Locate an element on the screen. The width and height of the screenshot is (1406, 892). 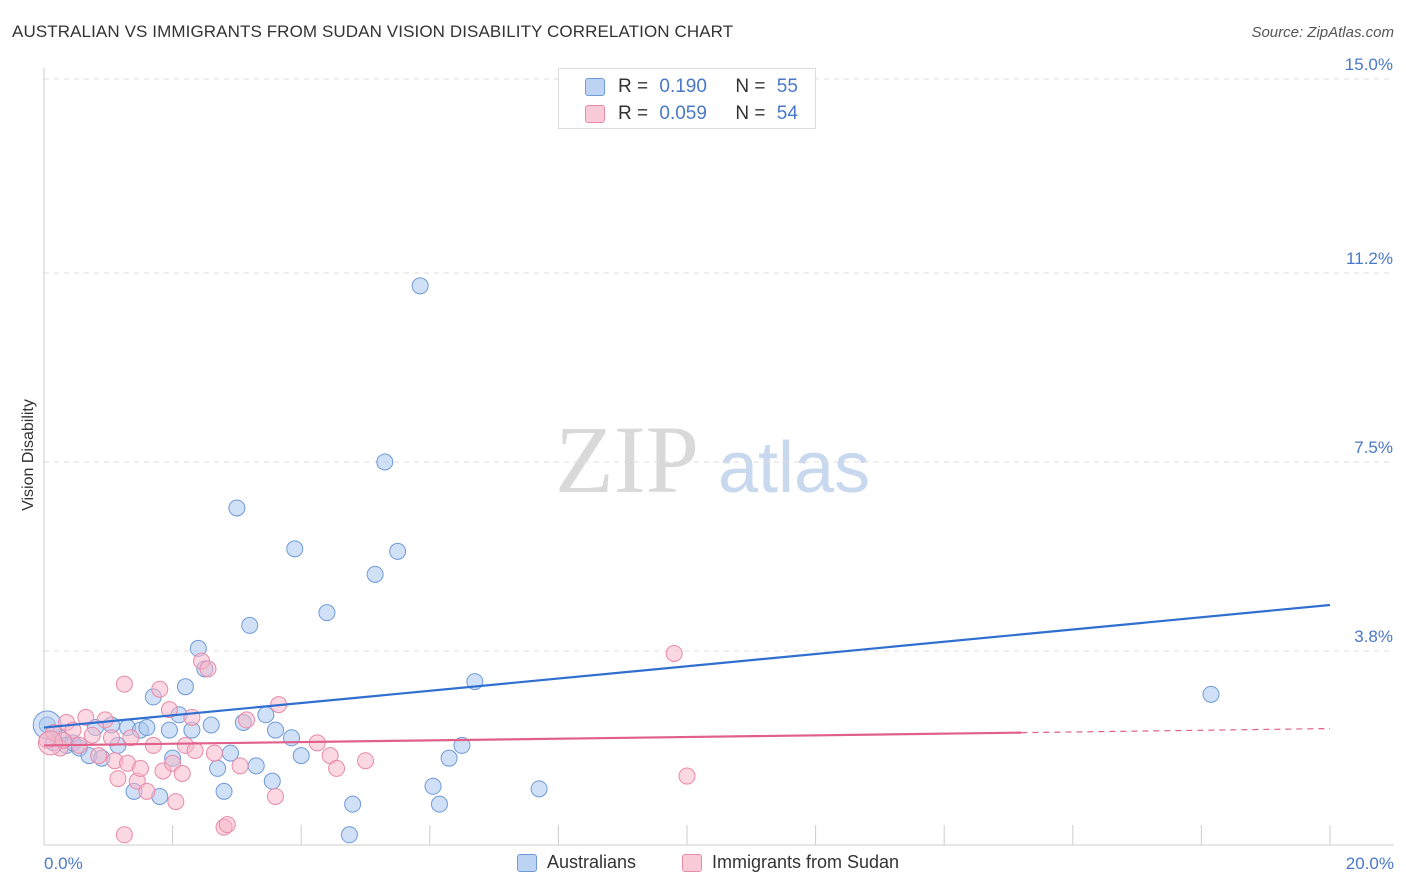
legend-swatch-pink is located at coordinates (595, 114).